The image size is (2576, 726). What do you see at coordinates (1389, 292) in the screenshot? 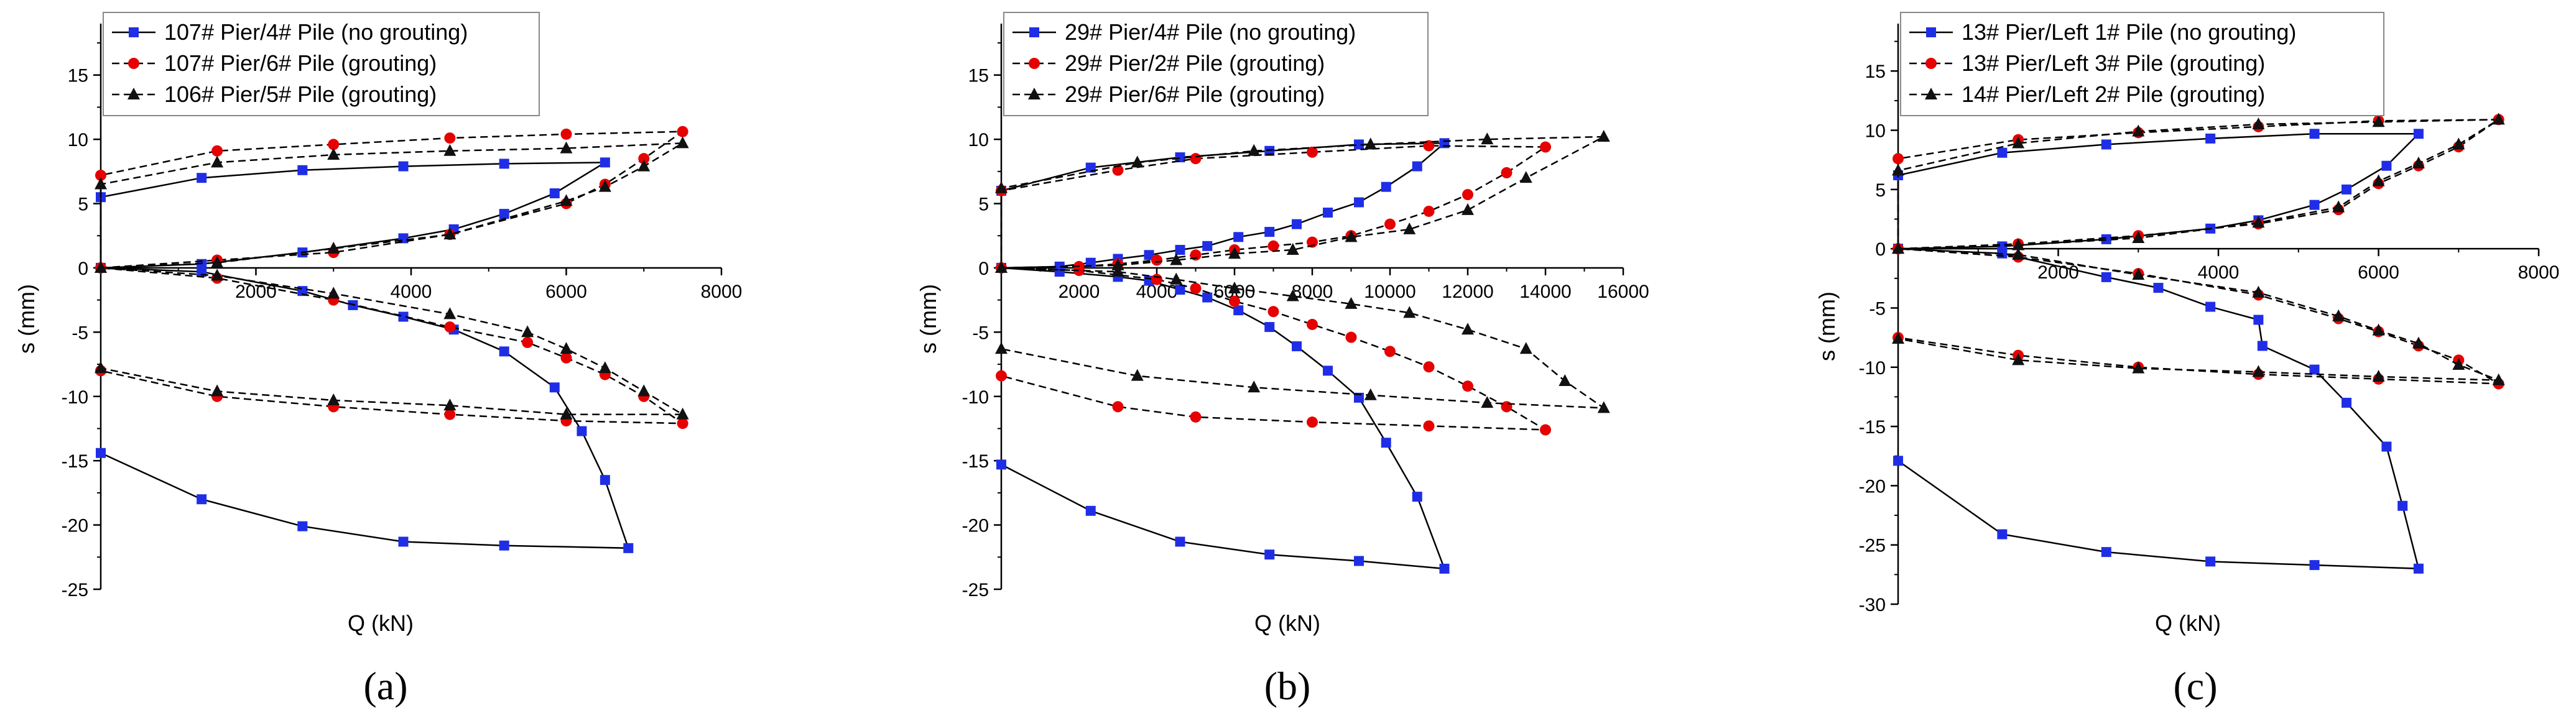
I see `x-tick-label: 10000` at bounding box center [1389, 292].